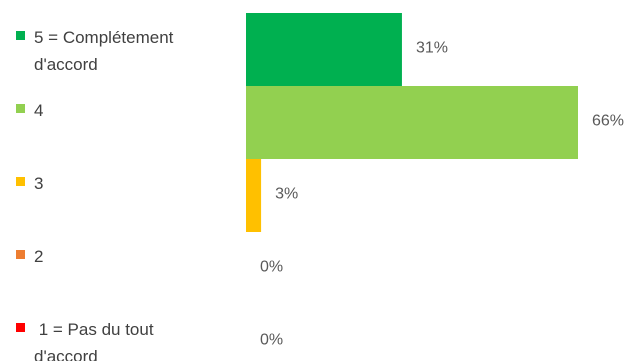 The width and height of the screenshot is (636, 361). What do you see at coordinates (38, 183) in the screenshot?
I see `legend-label-3: 3` at bounding box center [38, 183].